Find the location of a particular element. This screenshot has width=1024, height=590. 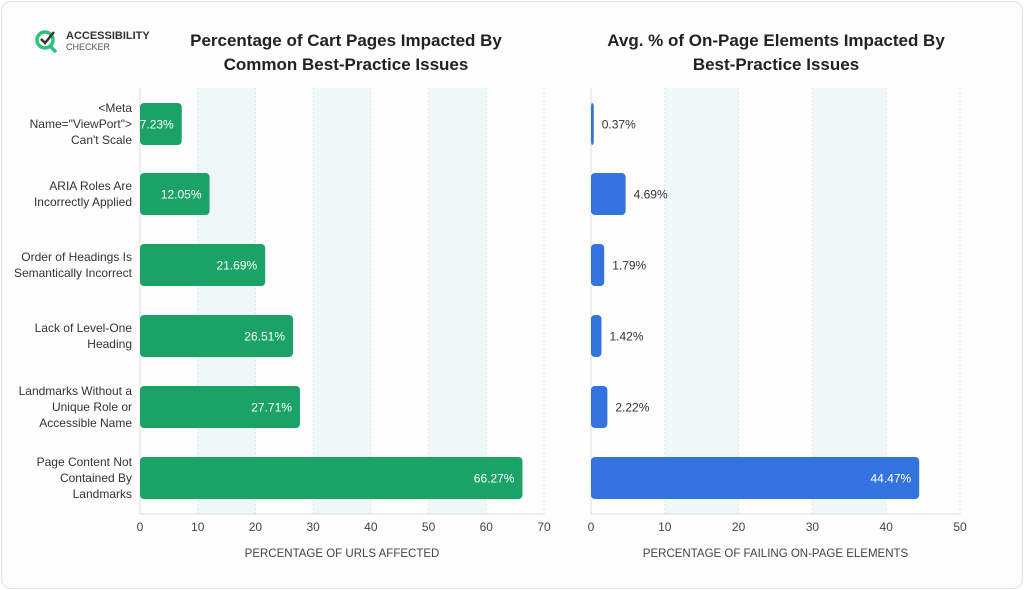

check-magnifier-icon is located at coordinates (46, 41).